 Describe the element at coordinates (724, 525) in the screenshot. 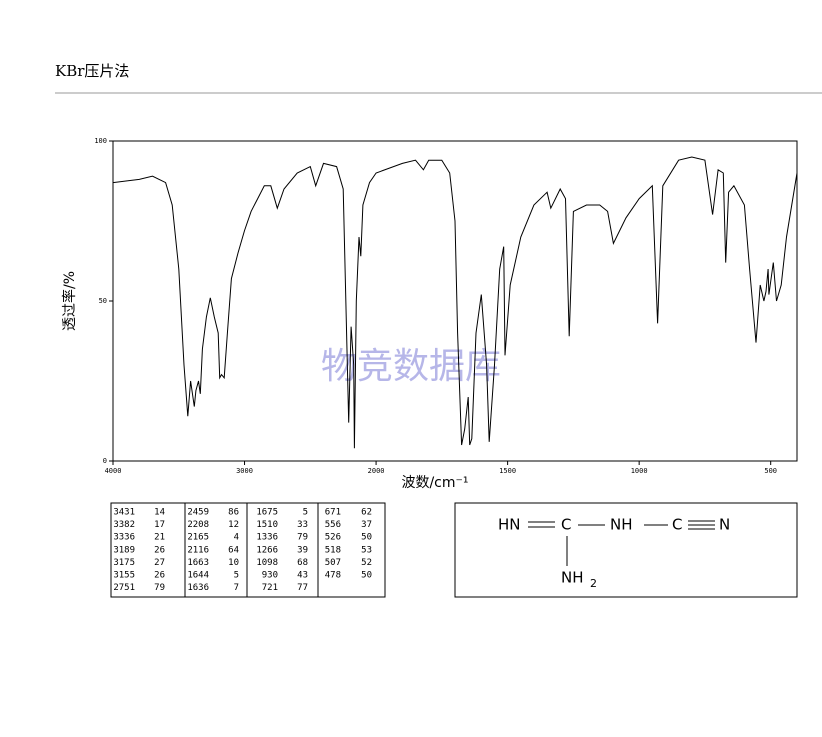

I see `atom: N` at that location.